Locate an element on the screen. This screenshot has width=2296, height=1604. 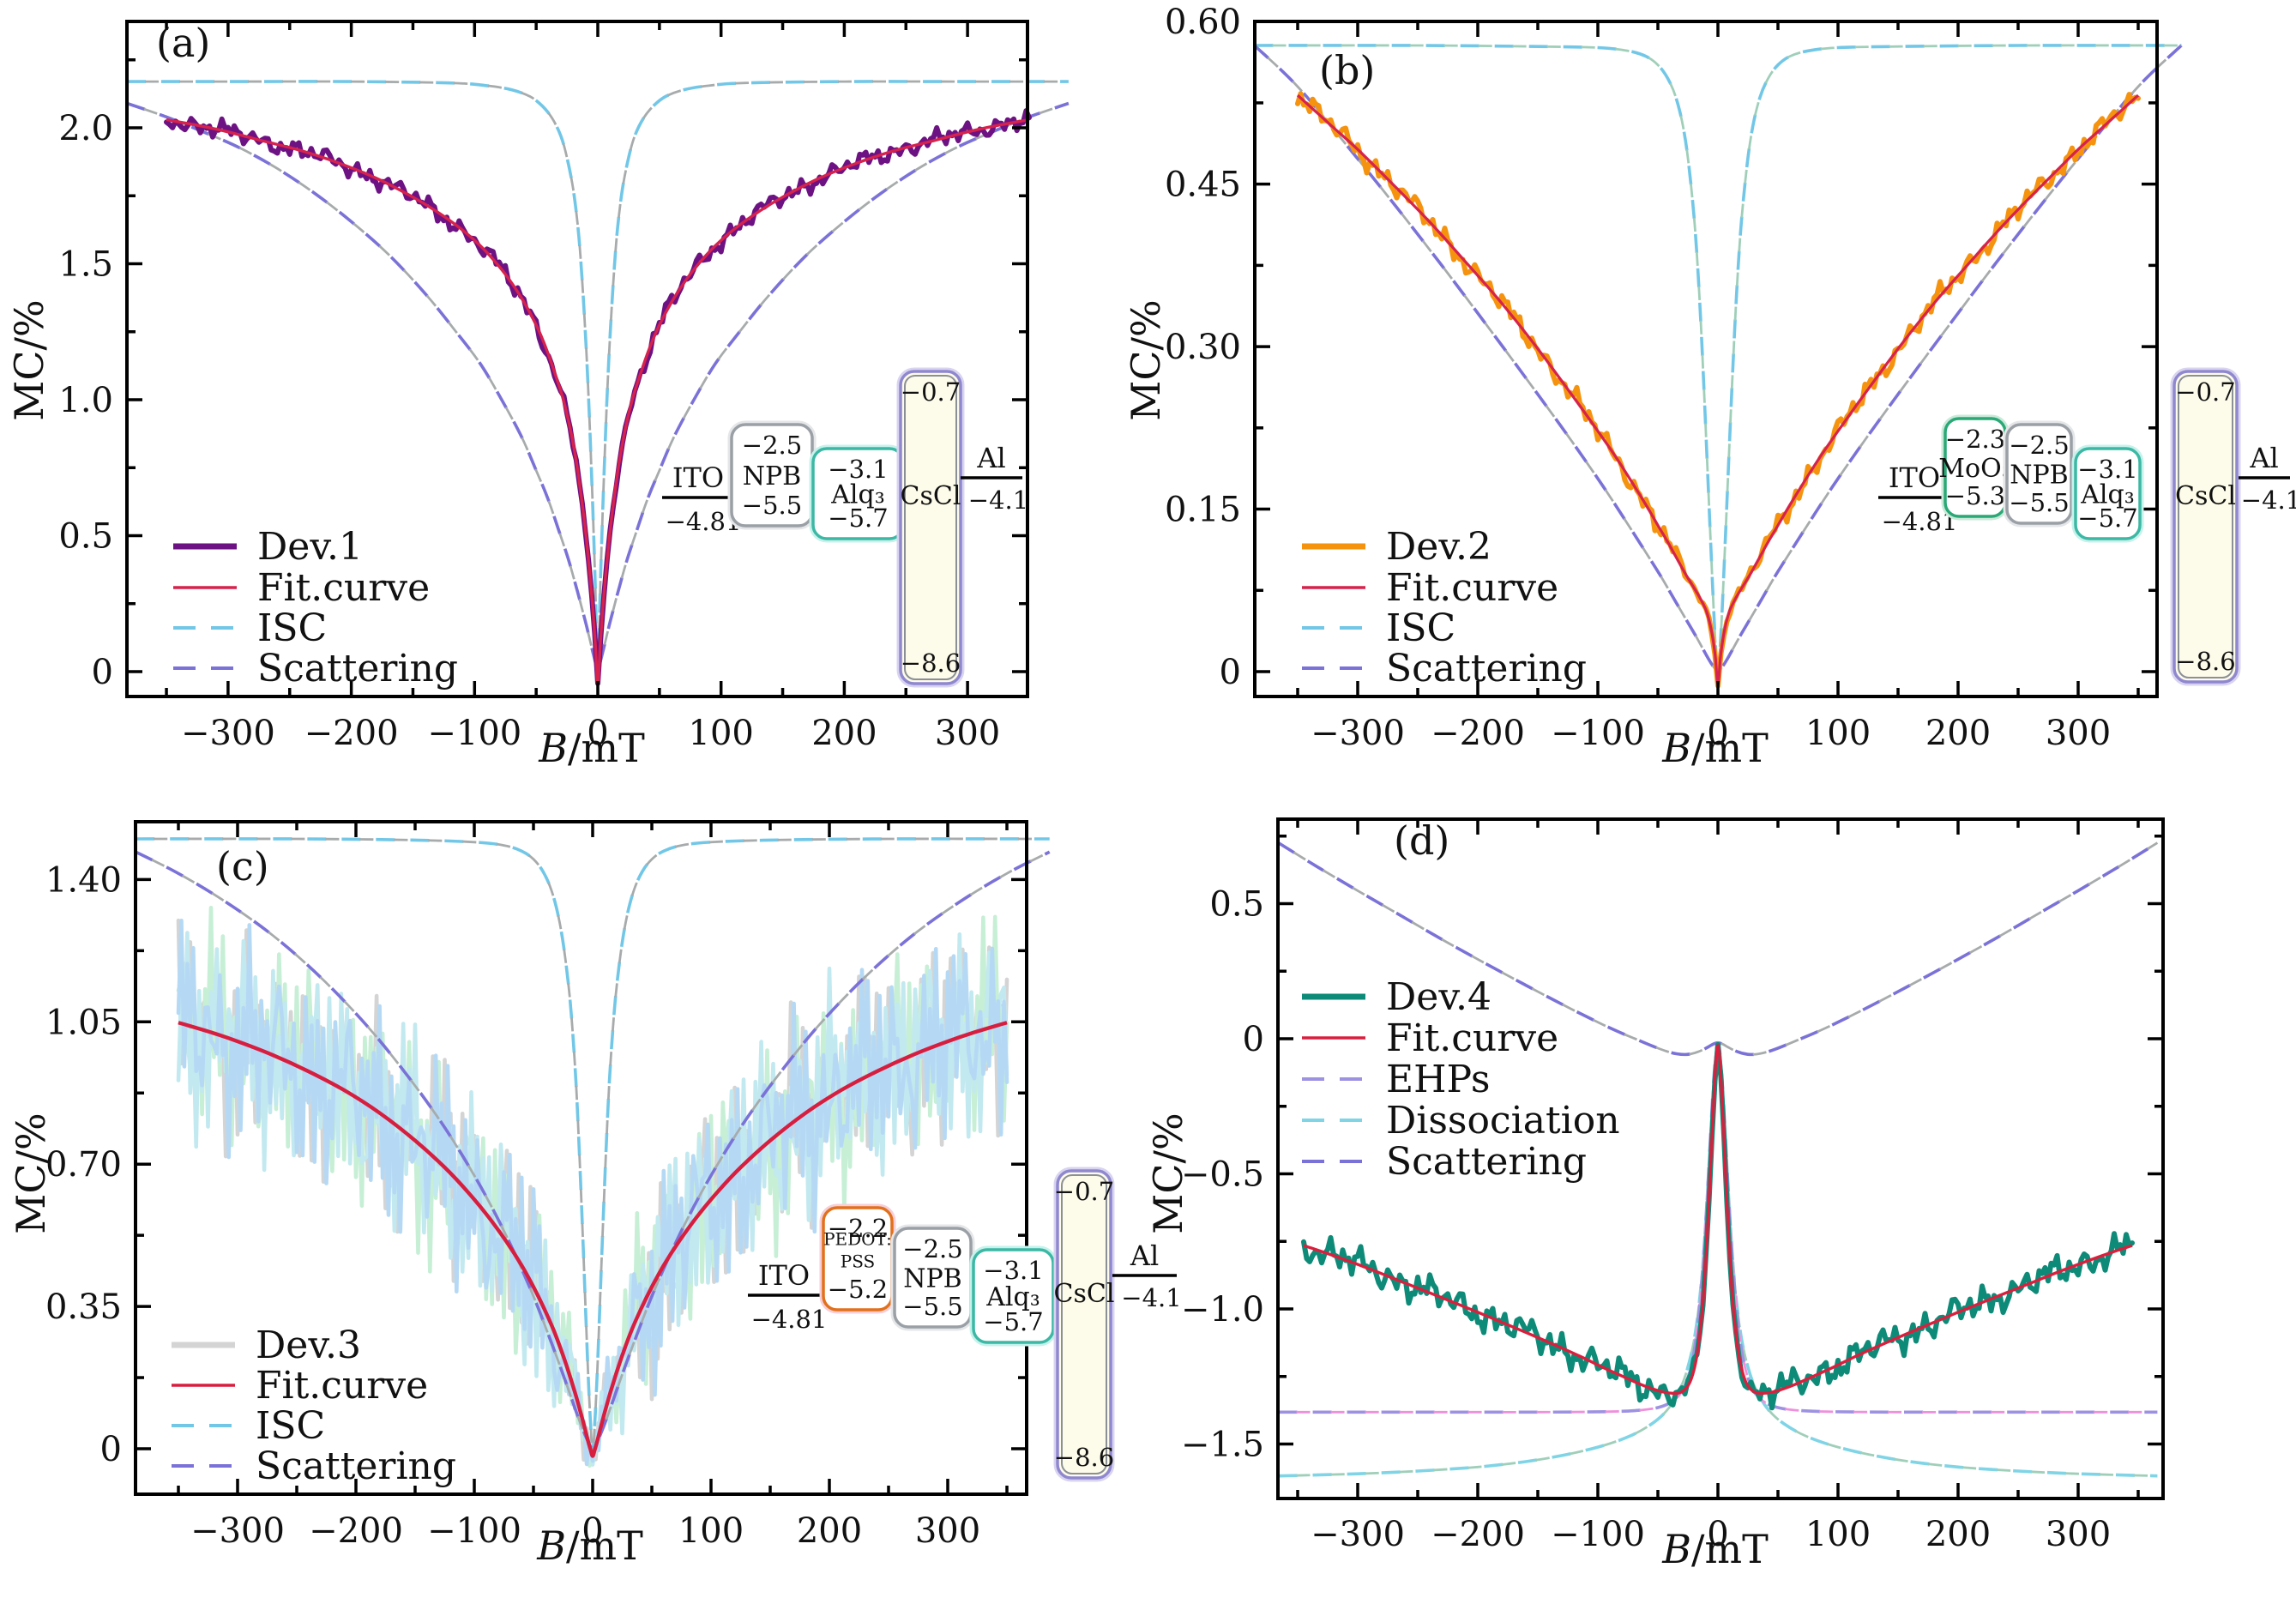
legend-label-dev-4: Dev.4 is located at coordinates (1438, 997).